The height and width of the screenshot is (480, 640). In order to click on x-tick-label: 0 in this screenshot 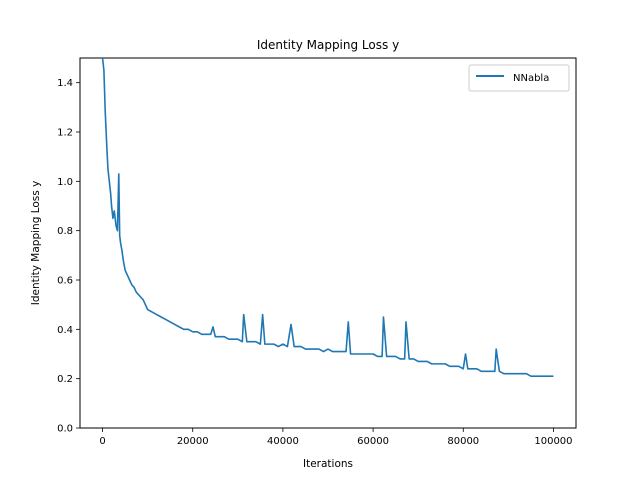, I will do `click(102, 441)`.